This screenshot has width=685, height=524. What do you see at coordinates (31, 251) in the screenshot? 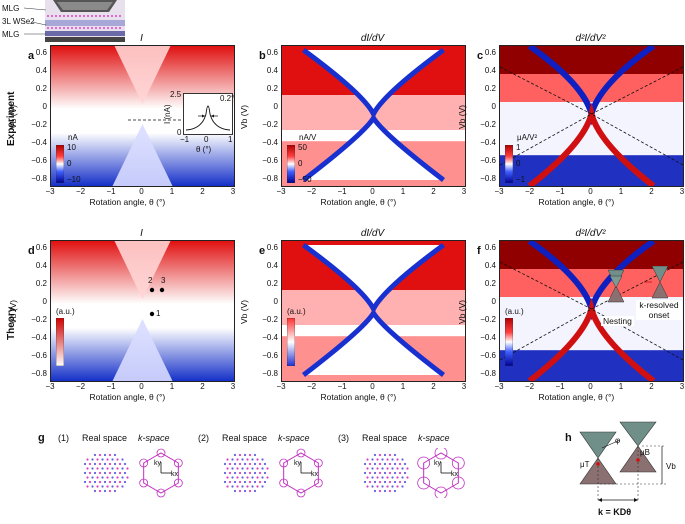
I see `panel-letter: d` at bounding box center [31, 251].